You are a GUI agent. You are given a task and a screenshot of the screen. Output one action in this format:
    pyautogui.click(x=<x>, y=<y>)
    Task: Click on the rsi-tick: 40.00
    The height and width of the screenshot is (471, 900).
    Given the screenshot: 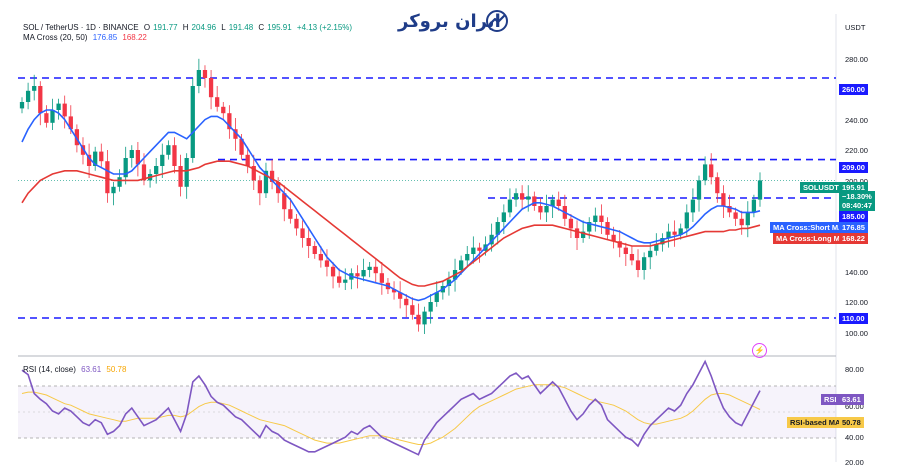 What is the action you would take?
    pyautogui.click(x=854, y=437)
    